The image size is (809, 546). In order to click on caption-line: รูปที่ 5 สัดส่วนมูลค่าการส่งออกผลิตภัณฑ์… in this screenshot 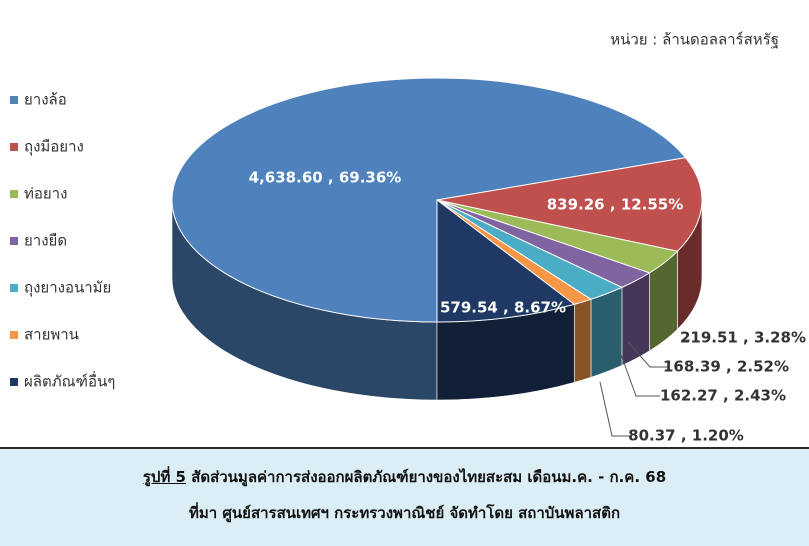, I will do `click(404, 477)`.